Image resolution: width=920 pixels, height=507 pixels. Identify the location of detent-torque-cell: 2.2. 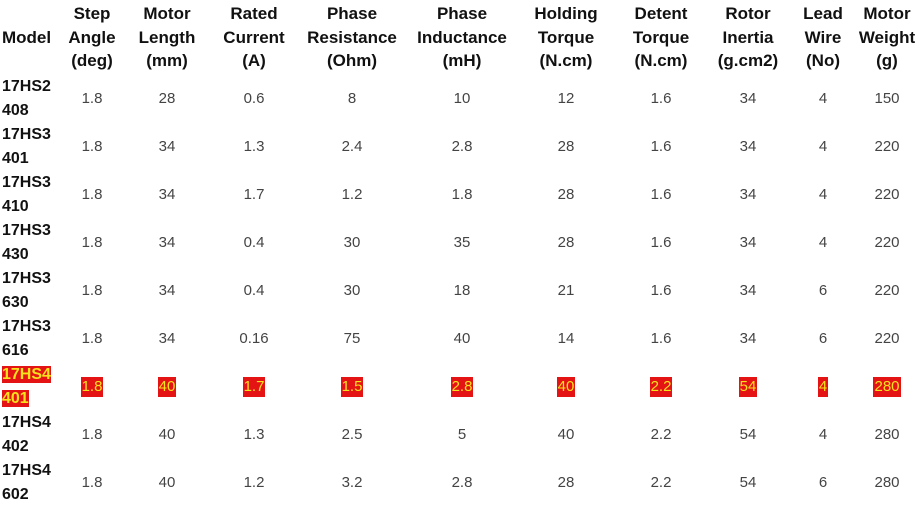
(661, 387).